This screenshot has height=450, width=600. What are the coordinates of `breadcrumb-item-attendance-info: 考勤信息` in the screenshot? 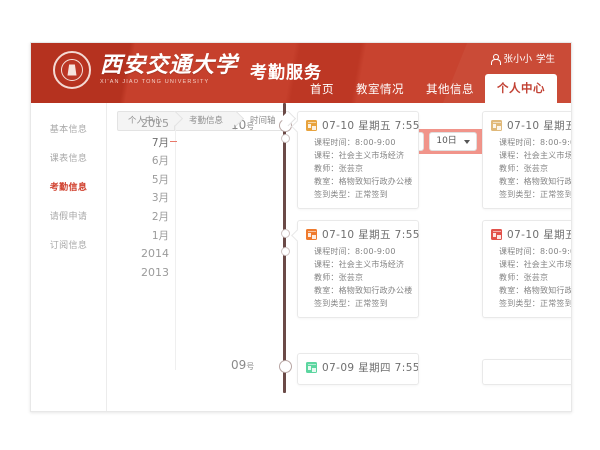 It's located at (206, 120).